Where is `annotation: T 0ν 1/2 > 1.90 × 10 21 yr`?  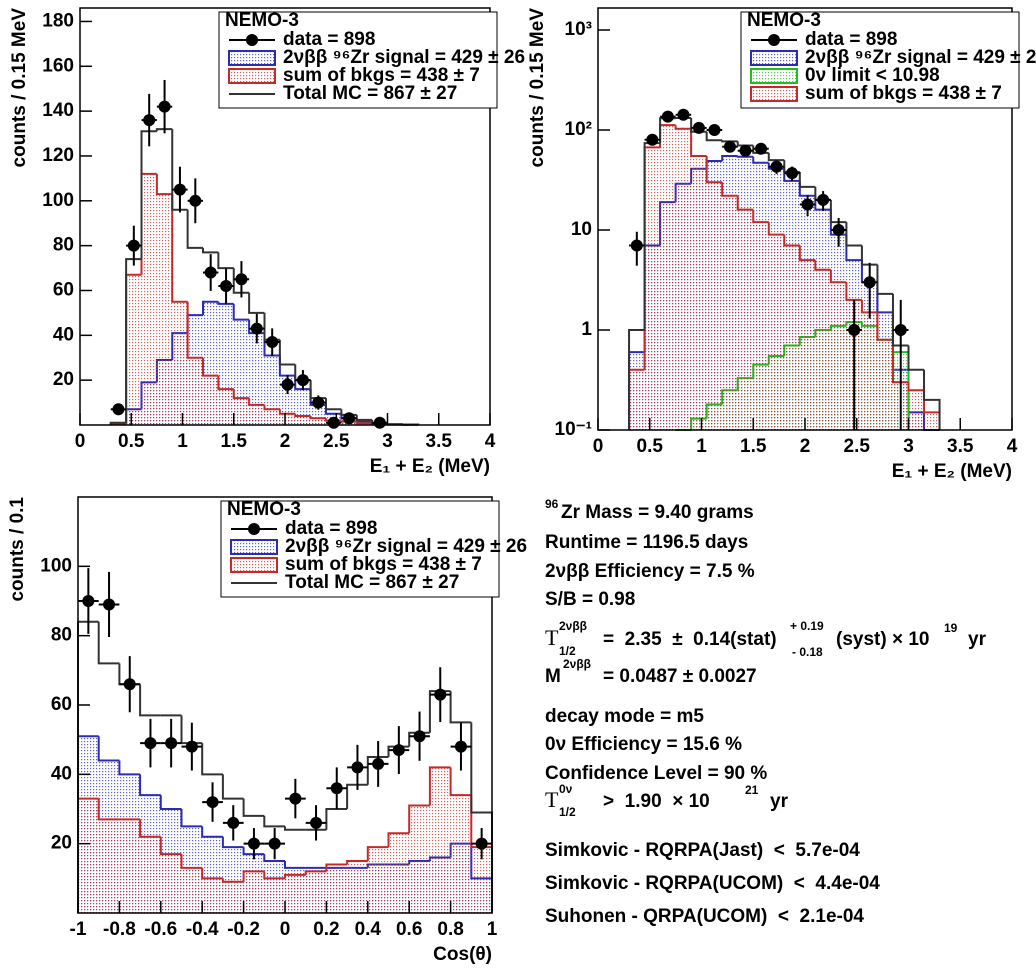 annotation: T 0ν 1/2 > 1.90 × 10 21 yr is located at coordinates (667, 800).